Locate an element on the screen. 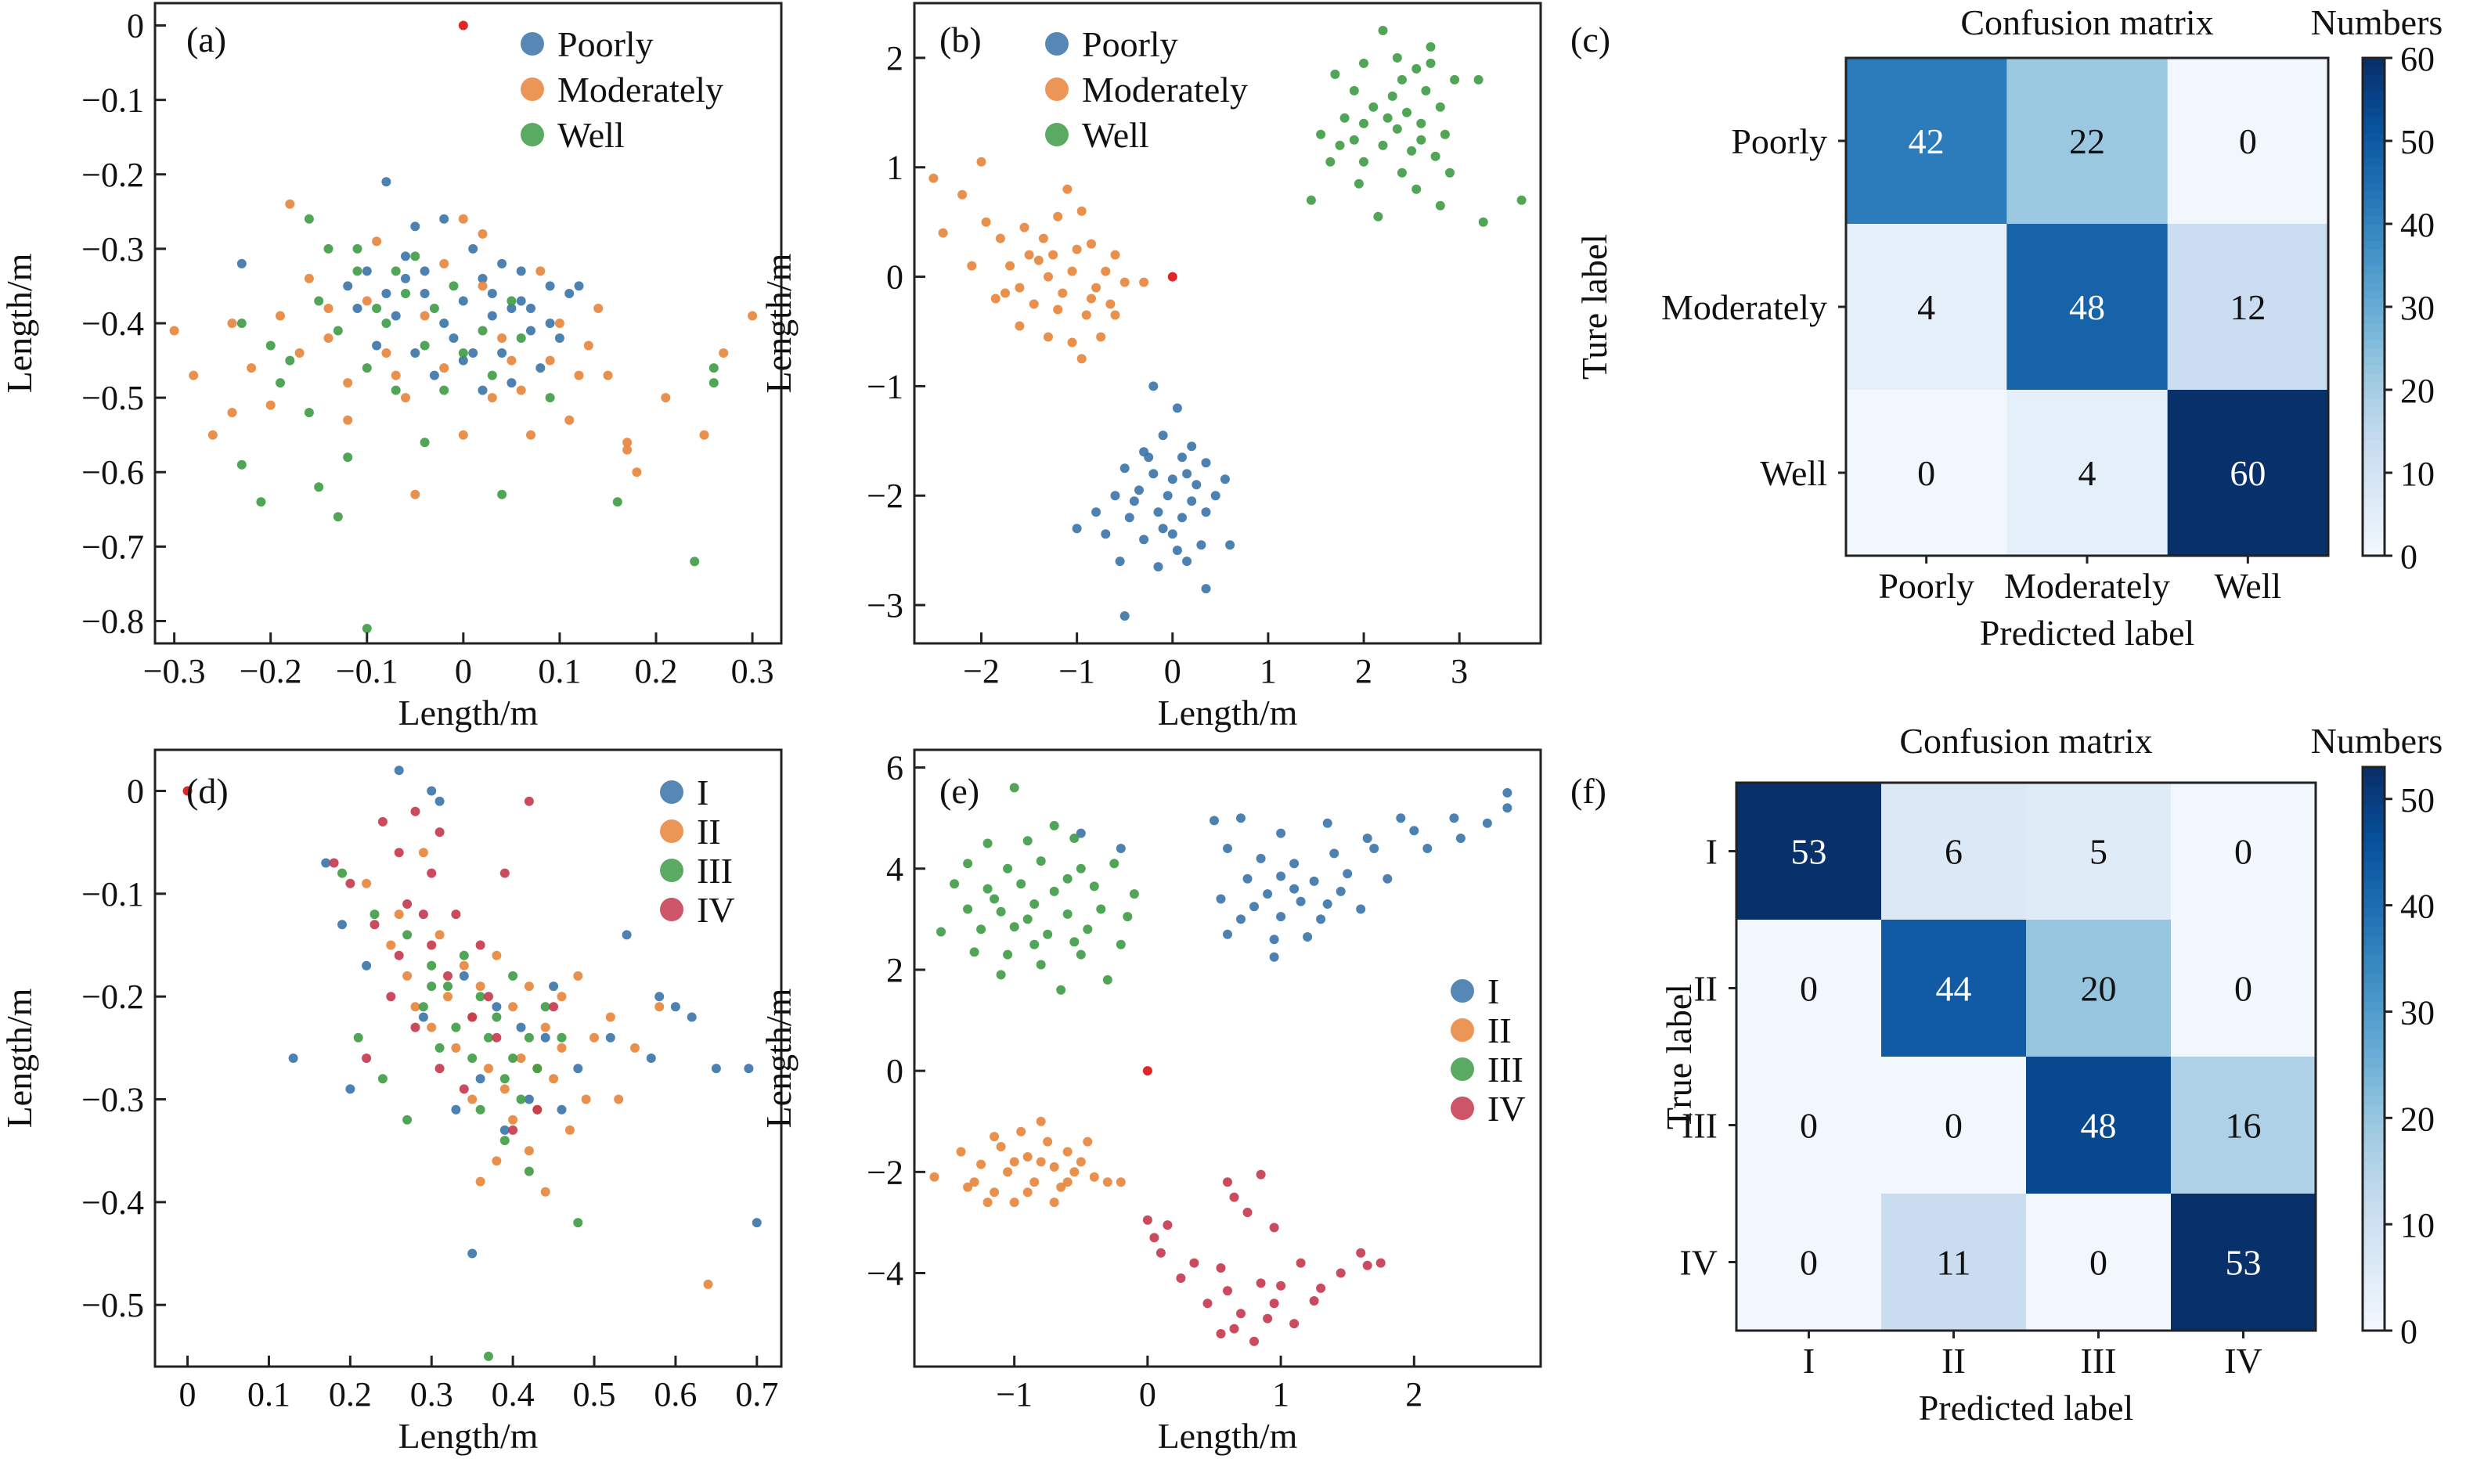 This screenshot has width=2466, height=1484. x-tick-label: 0.3 is located at coordinates (752, 671).